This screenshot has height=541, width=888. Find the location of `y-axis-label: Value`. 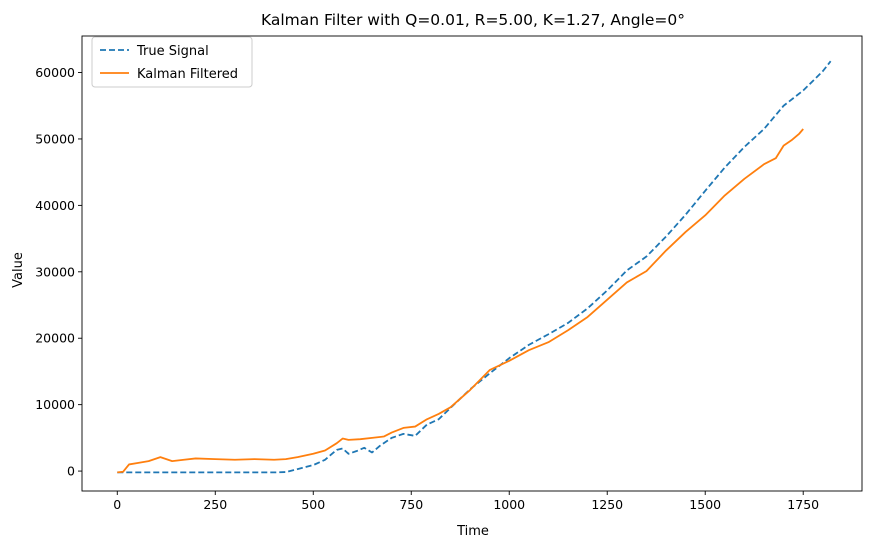

y-axis-label: Value is located at coordinates (18, 270).